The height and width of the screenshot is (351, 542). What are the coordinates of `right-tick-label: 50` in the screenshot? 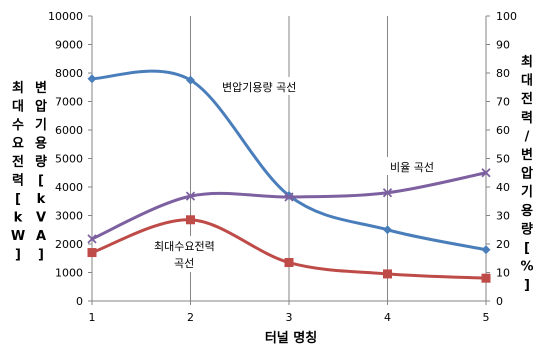 It's located at (503, 159).